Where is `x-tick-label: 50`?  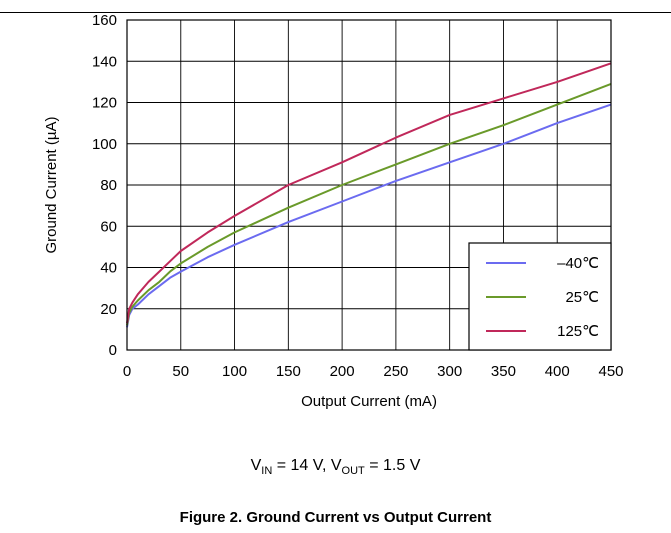
x-tick-label: 50 is located at coordinates (180, 371).